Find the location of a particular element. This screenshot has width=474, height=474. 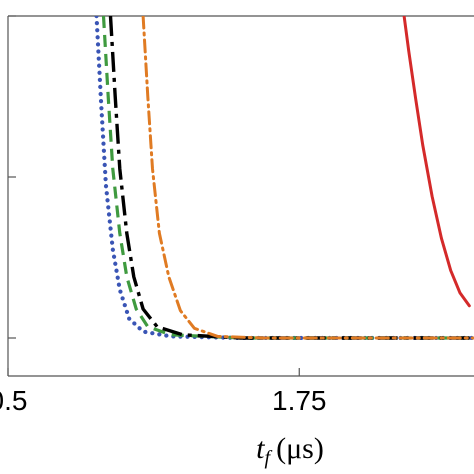

x-axis-label: tf (μs) is located at coordinates (290, 450).